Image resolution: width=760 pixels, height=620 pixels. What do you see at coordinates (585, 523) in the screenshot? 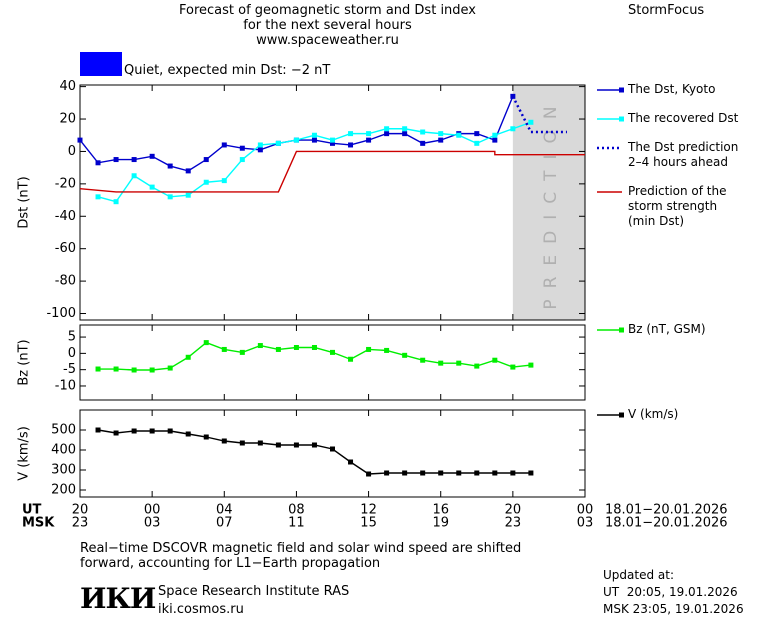
I see `x-tick-label-msk: 03` at bounding box center [585, 523].